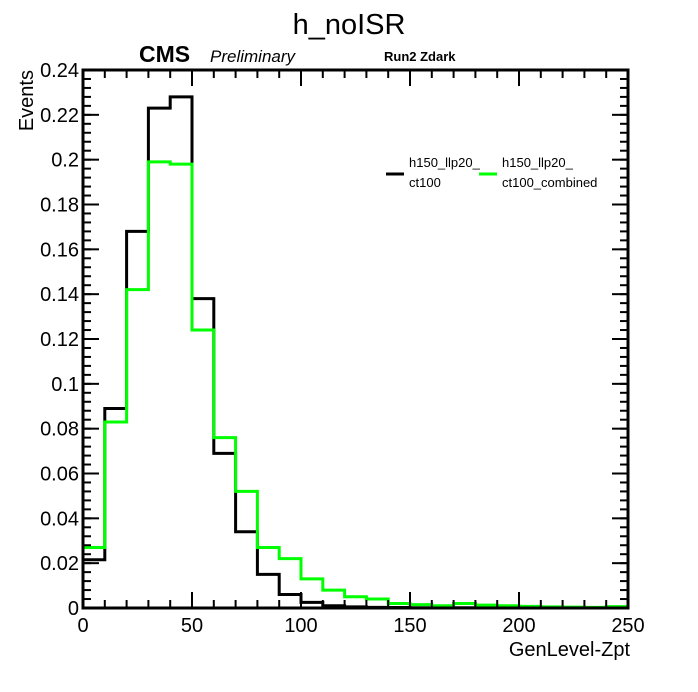 Image resolution: width=698 pixels, height=692 pixels. What do you see at coordinates (59, 430) in the screenshot?
I see `y-tick-label: 0.08` at bounding box center [59, 430].